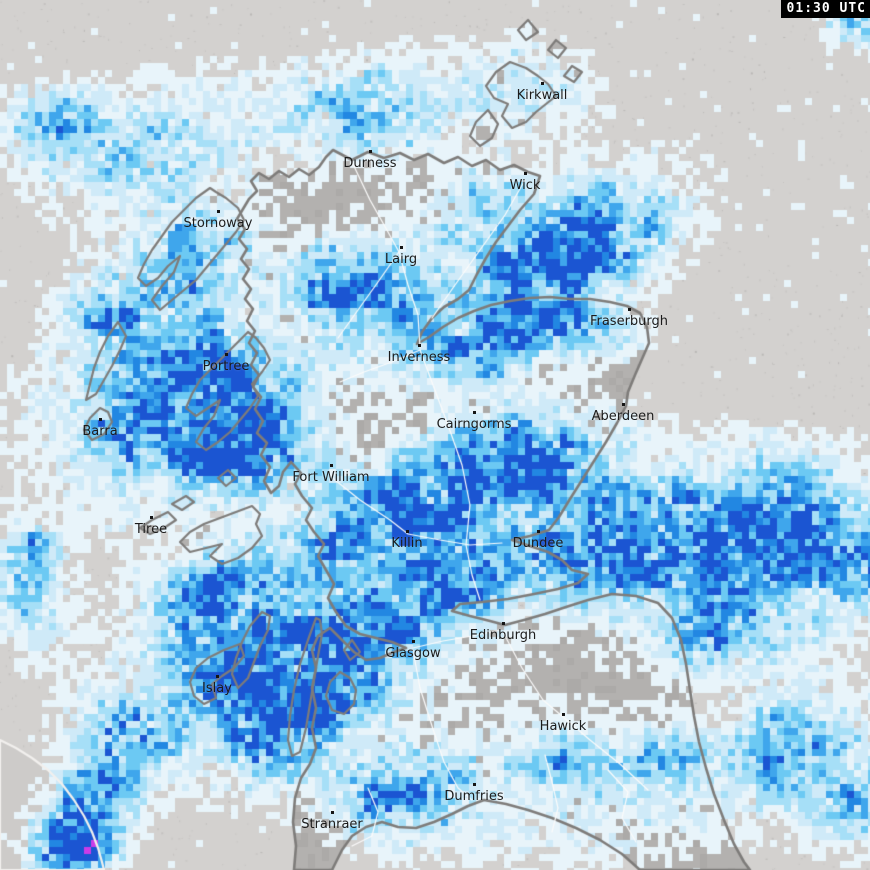 The height and width of the screenshot is (870, 870). Describe the element at coordinates (332, 824) in the screenshot. I see `city-label: Stranraer` at that location.